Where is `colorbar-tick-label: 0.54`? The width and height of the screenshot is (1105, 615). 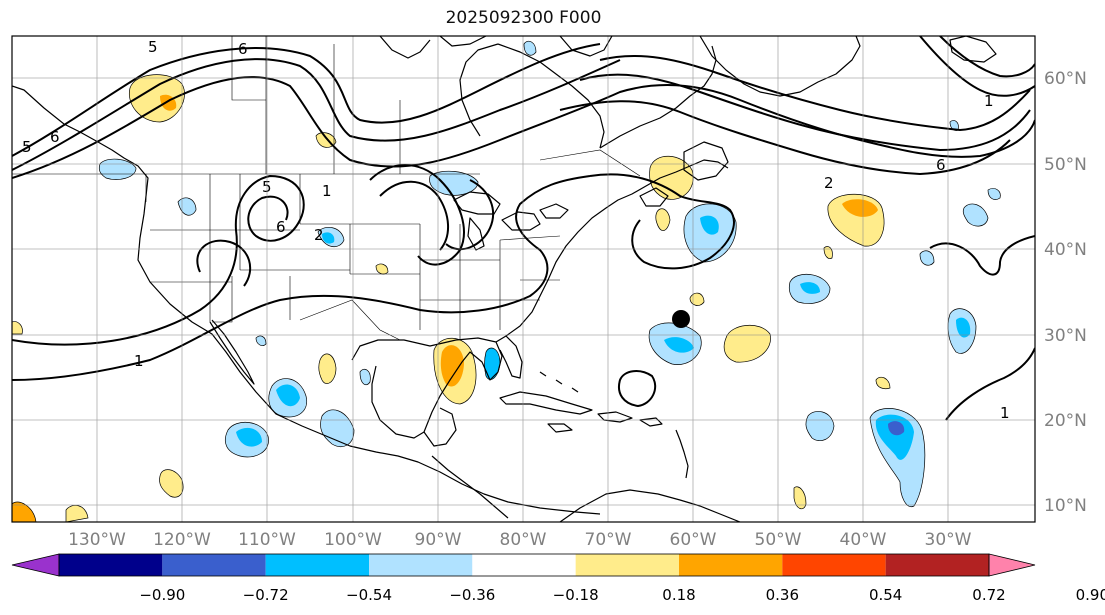
colorbar-tick-label: 0.54 is located at coordinates (885, 595).